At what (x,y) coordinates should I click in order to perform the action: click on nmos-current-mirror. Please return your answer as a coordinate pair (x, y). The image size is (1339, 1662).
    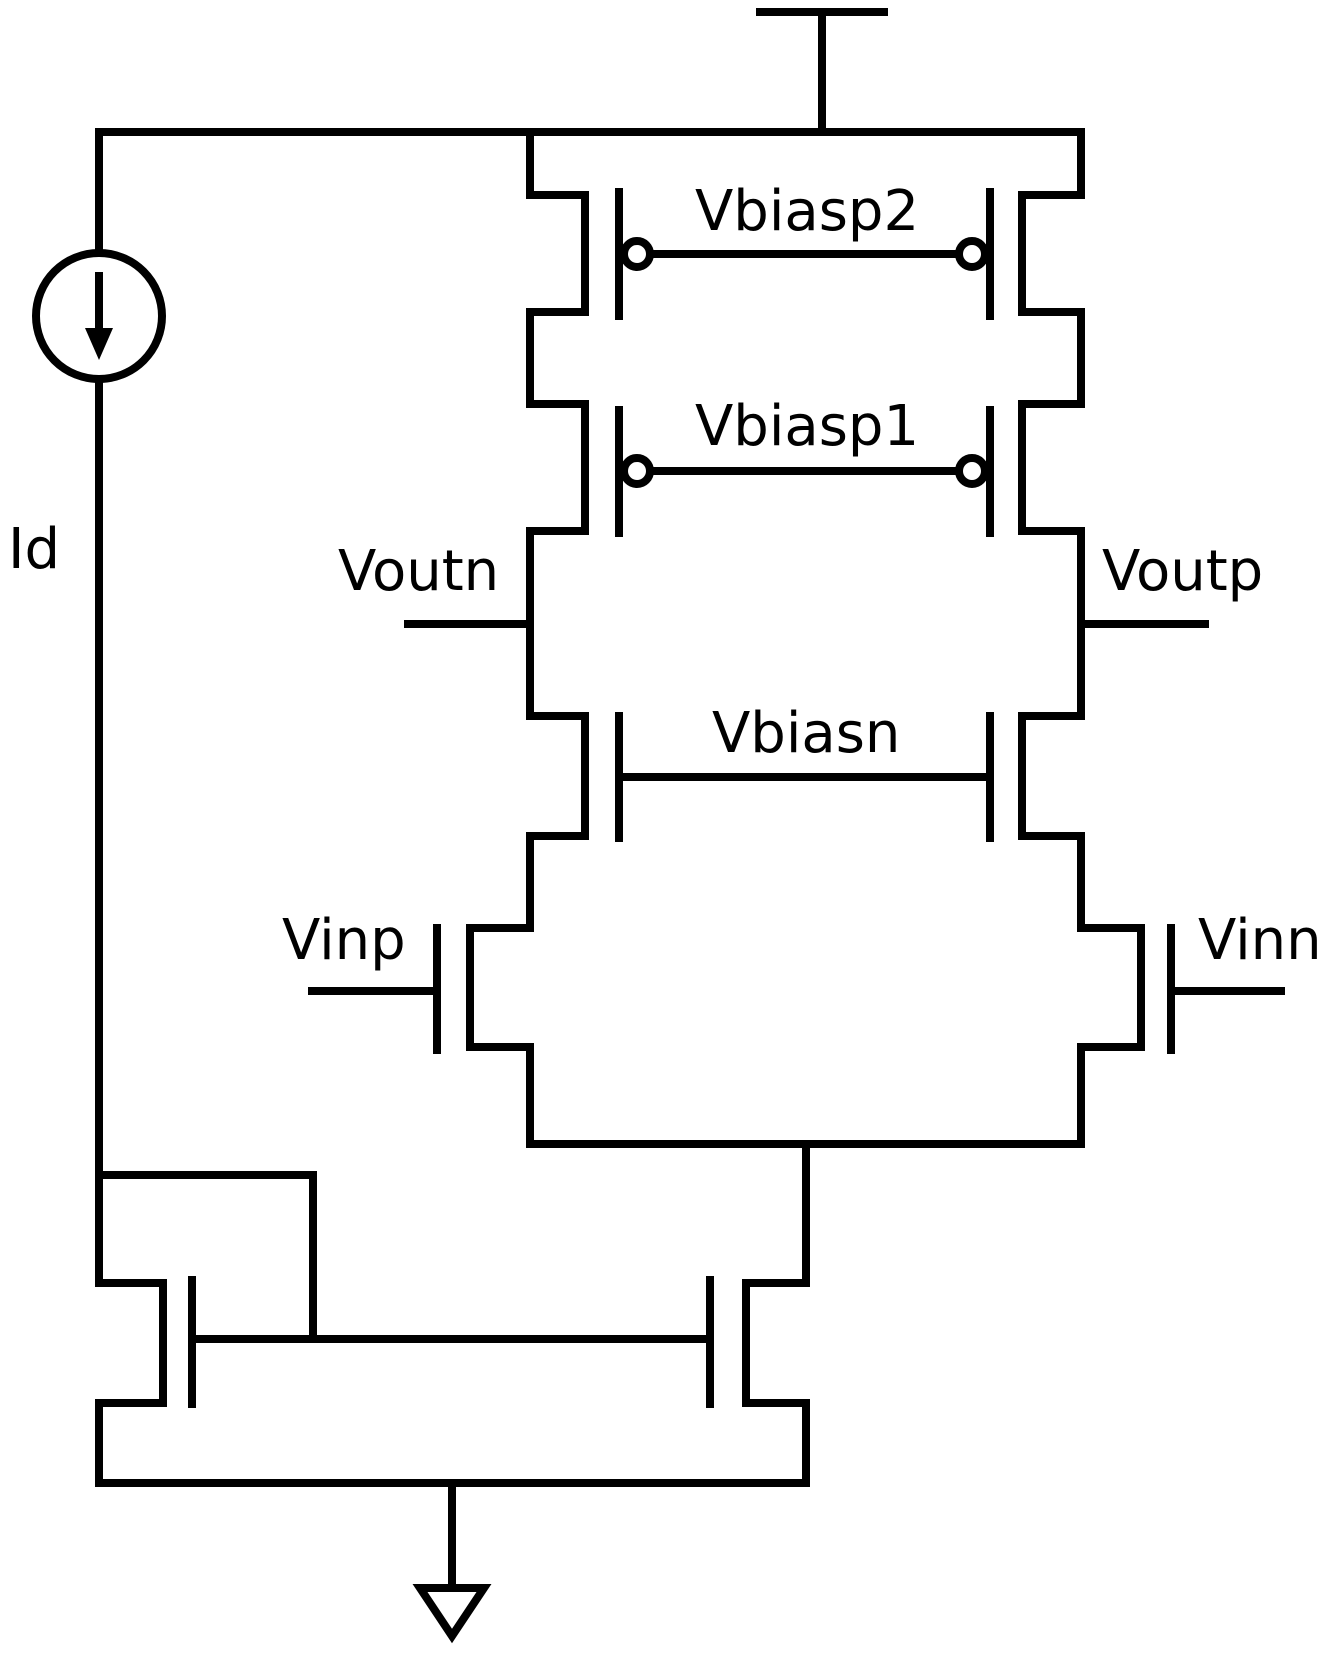
    Looking at the image, I should click on (452, 1329).